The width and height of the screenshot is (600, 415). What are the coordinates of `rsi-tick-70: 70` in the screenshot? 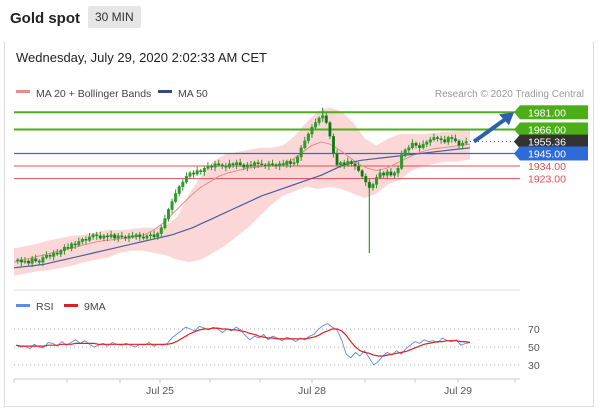 It's located at (534, 330).